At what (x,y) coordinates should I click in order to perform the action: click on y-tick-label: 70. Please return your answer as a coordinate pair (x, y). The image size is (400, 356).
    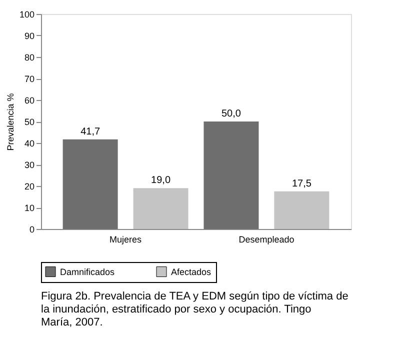
    Looking at the image, I should click on (29, 79).